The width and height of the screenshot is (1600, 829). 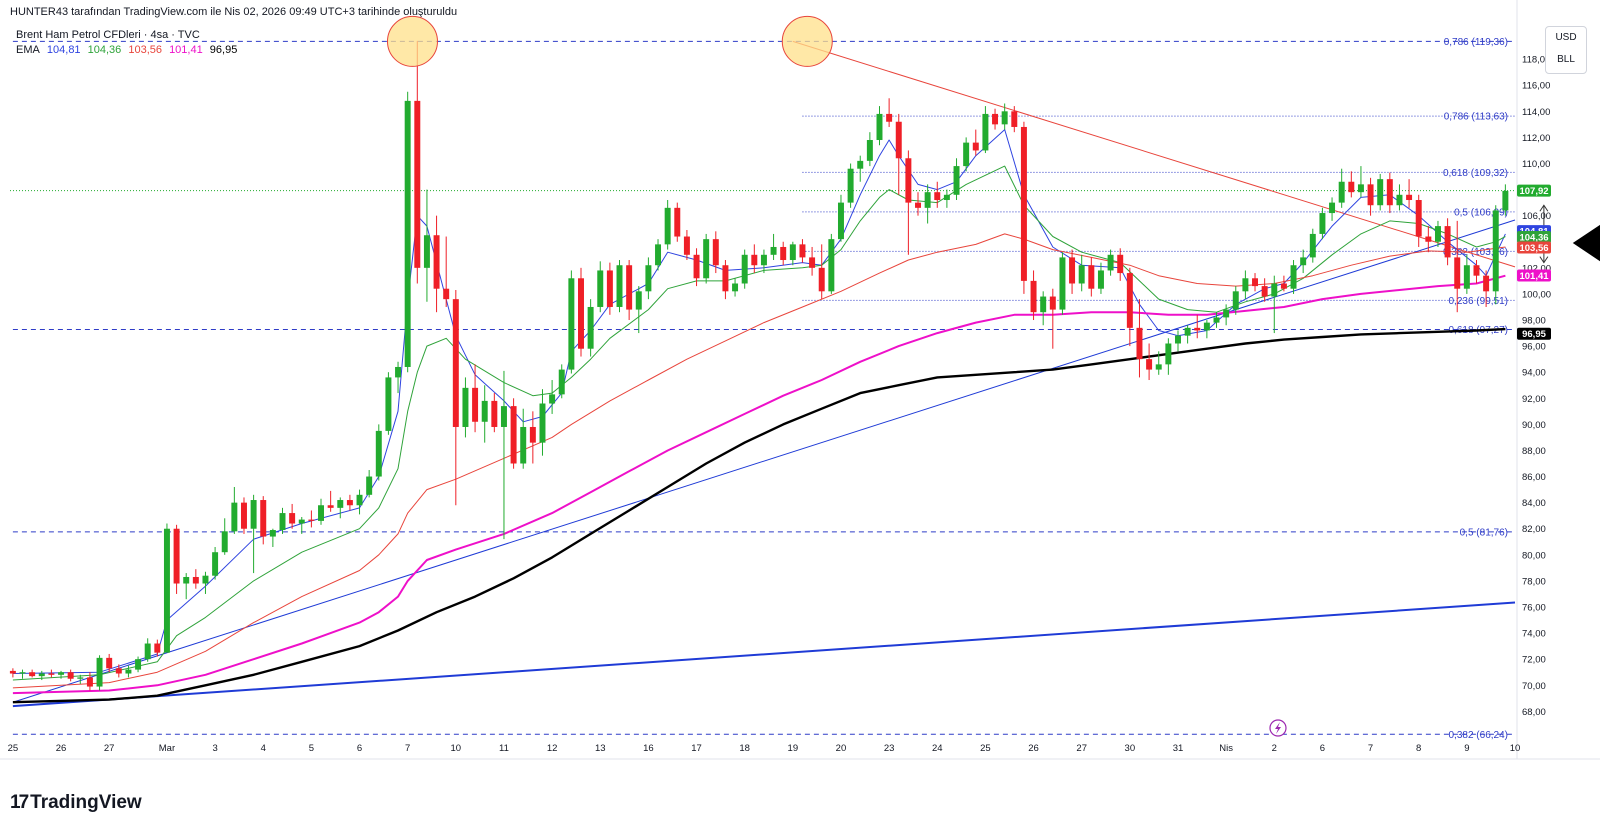 What do you see at coordinates (1476, 42) in the screenshot?
I see `fib-level-label: 0,786 (119,36)` at bounding box center [1476, 42].